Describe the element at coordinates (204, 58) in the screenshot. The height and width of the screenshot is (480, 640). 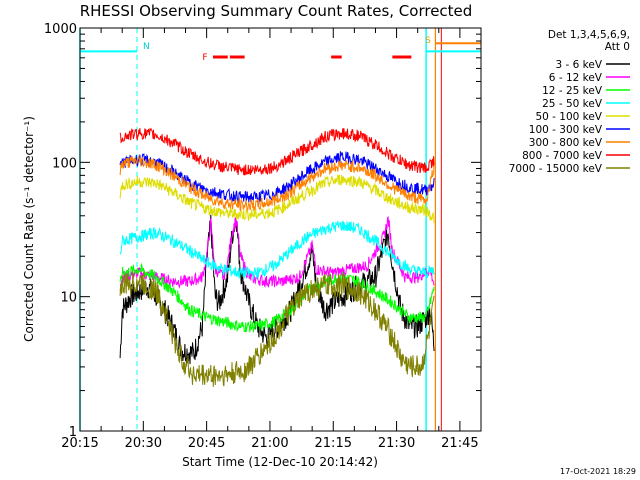
I see `flare-marker-label: F` at that location.